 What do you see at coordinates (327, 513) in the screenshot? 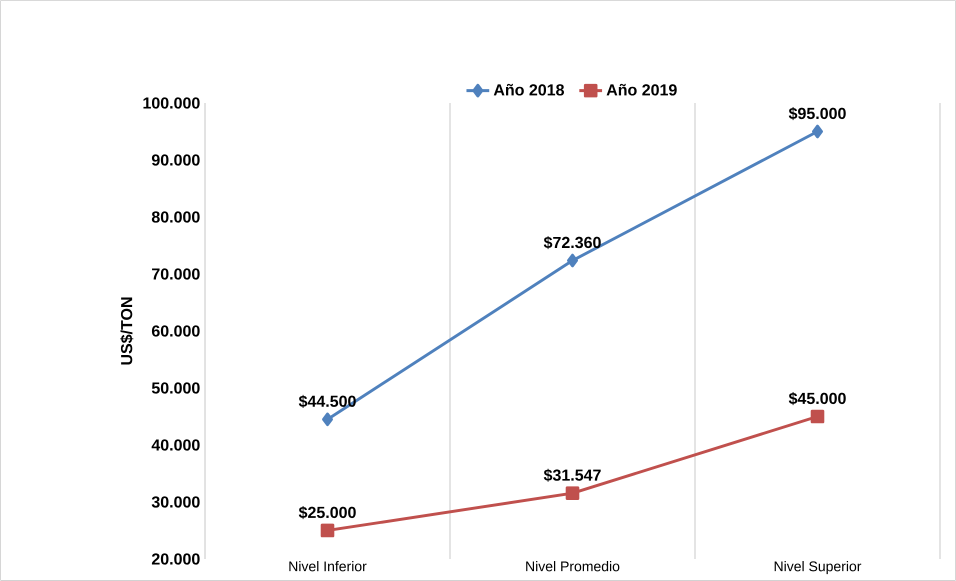
I see `data-label: $25.000` at bounding box center [327, 513].